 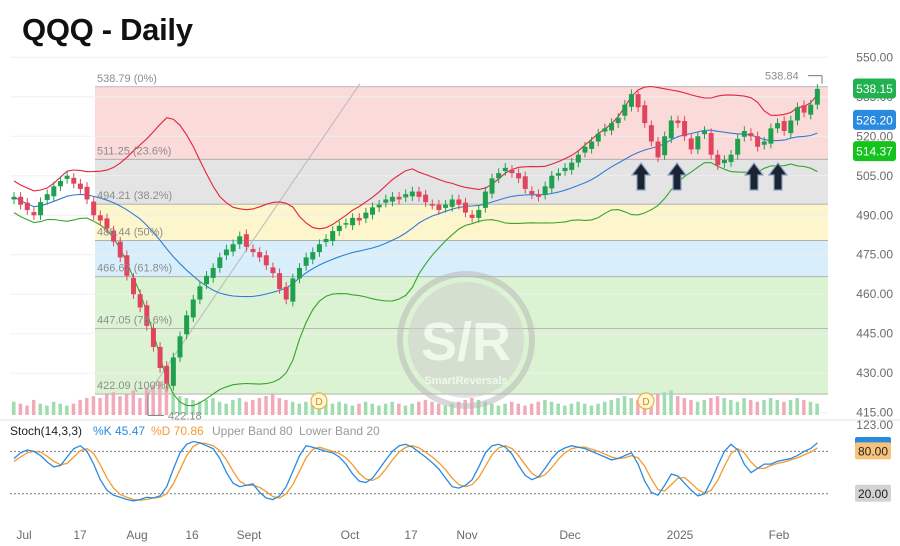 What do you see at coordinates (779, 535) in the screenshot?
I see `time-tick: Feb` at bounding box center [779, 535].